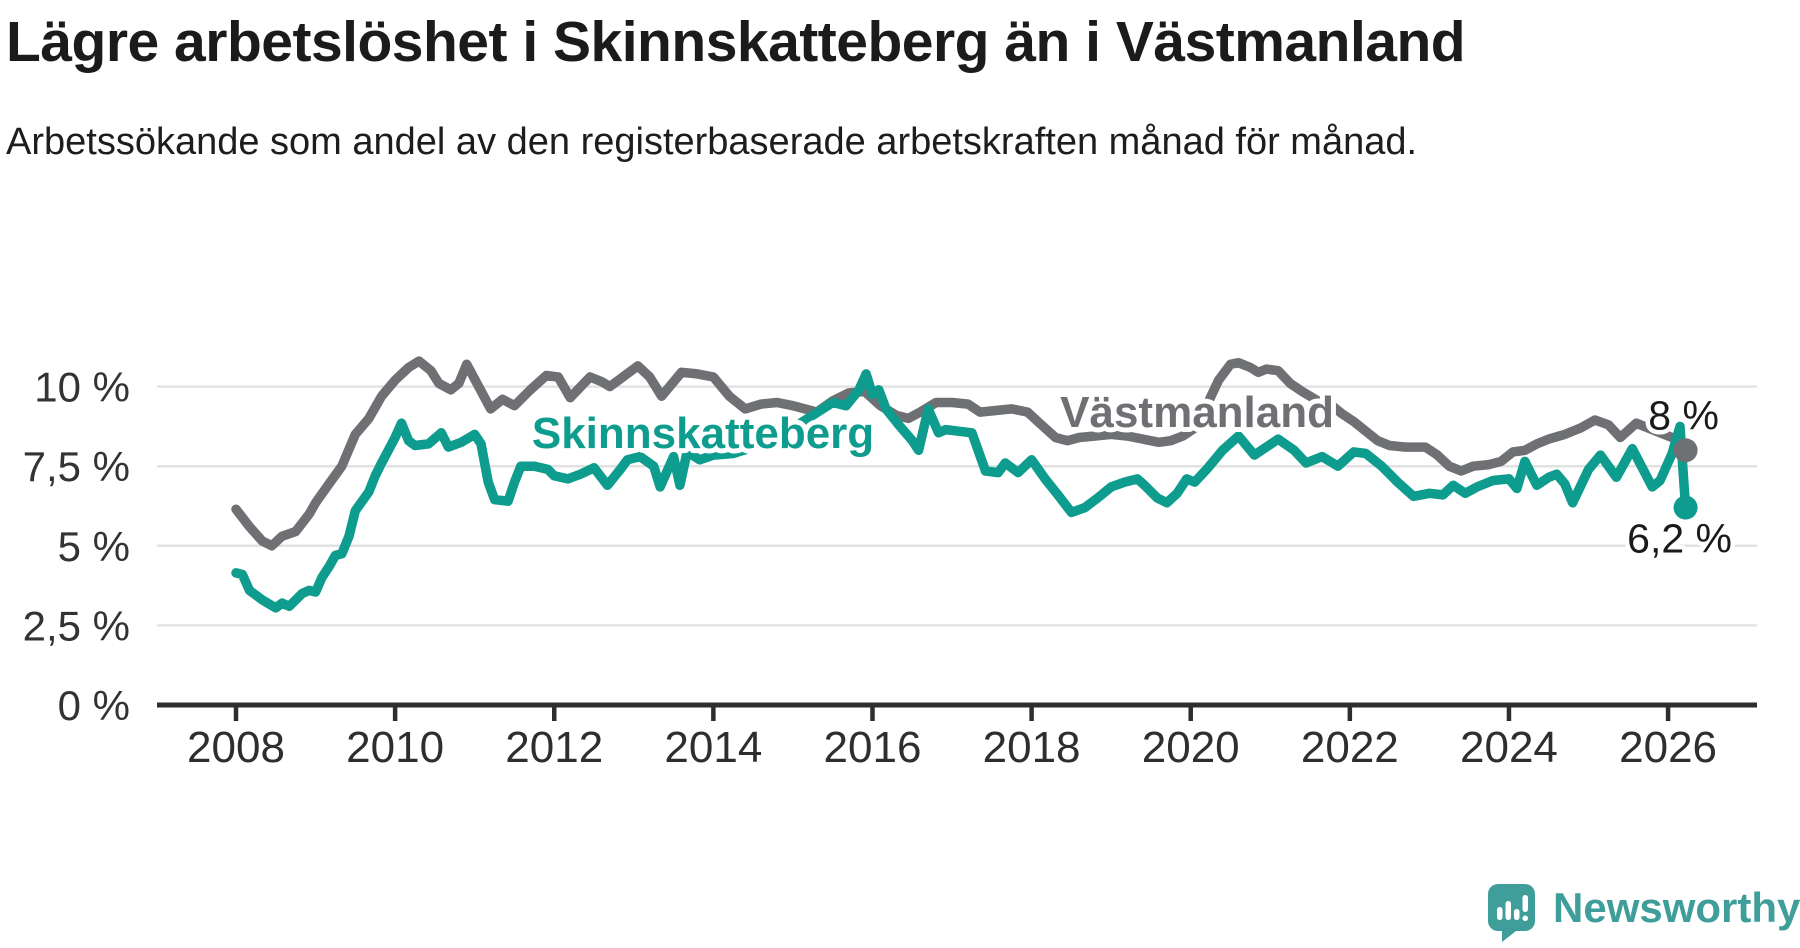 The image size is (1800, 948). What do you see at coordinates (554, 747) in the screenshot?
I see `x-axis-label: 2012` at bounding box center [554, 747].